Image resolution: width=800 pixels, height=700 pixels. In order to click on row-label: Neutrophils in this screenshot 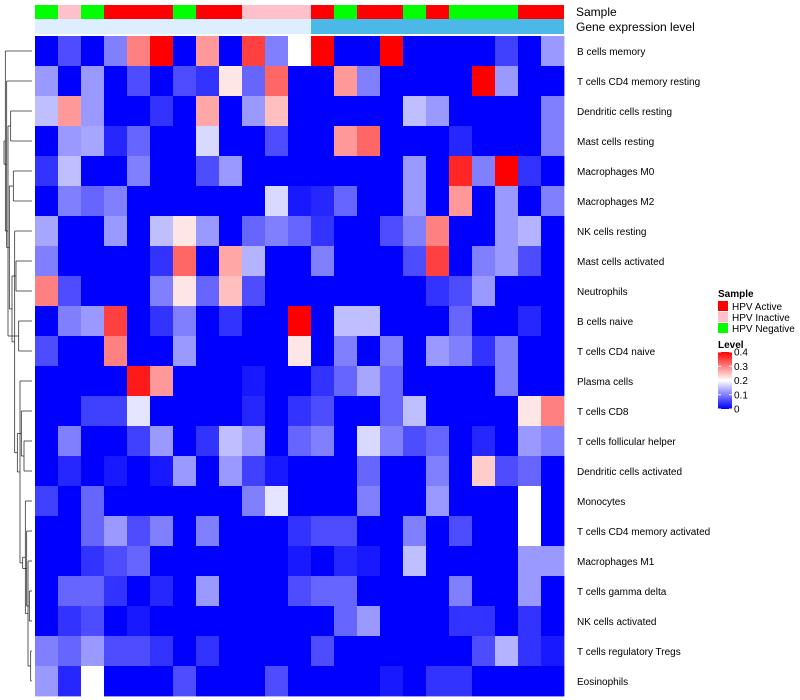, I will do `click(602, 292)`.